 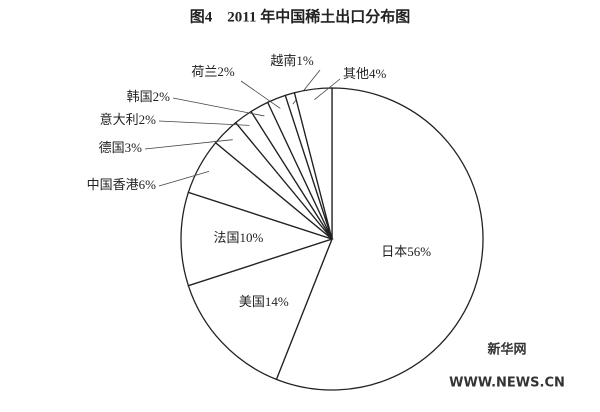 I want to click on slice-category: 美国, so click(x=252, y=301).